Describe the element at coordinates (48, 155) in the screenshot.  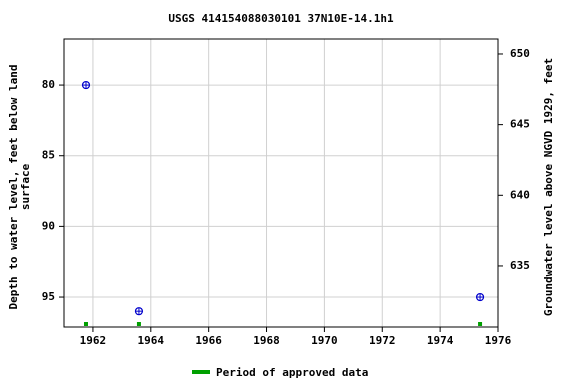
I see `y-tick-label: 85` at that location.